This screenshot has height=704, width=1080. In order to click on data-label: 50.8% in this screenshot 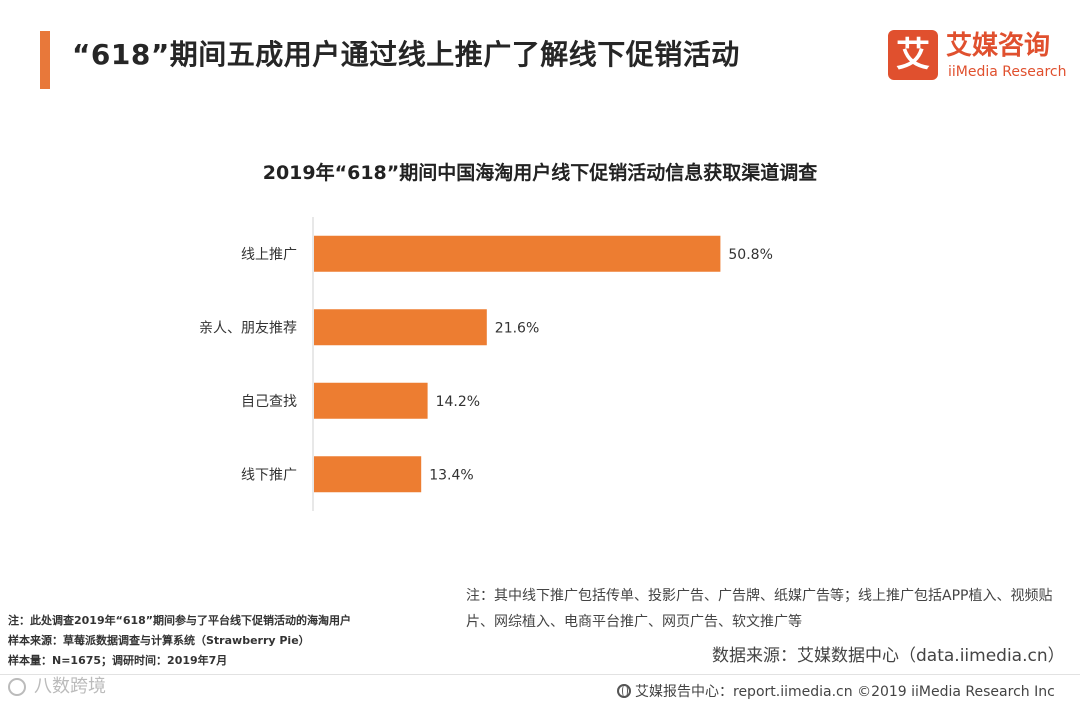, I will do `click(750, 255)`.